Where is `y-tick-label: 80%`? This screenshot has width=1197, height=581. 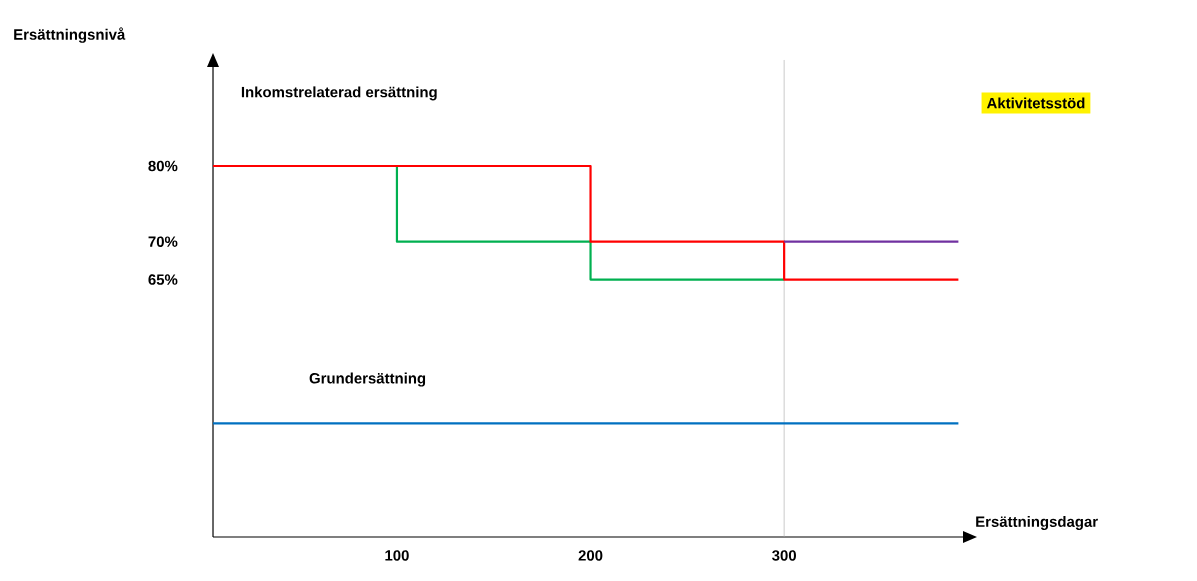
y-tick-label: 80% is located at coordinates (163, 166).